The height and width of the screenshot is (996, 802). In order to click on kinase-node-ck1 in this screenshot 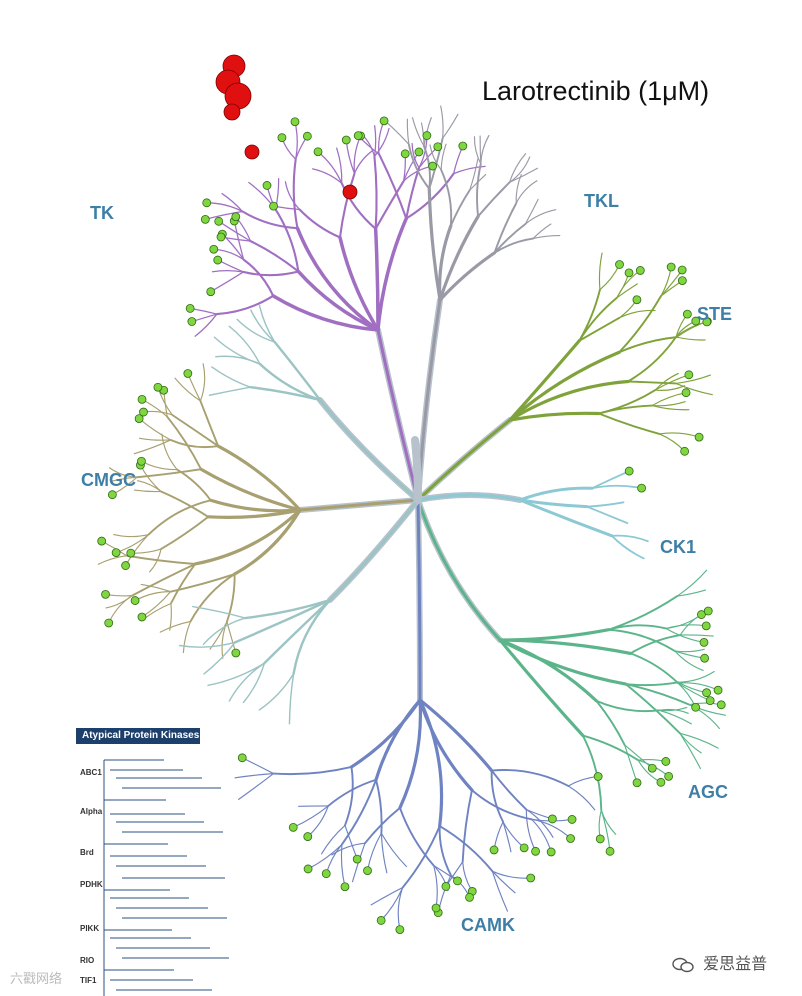, I will do `click(641, 488)`.